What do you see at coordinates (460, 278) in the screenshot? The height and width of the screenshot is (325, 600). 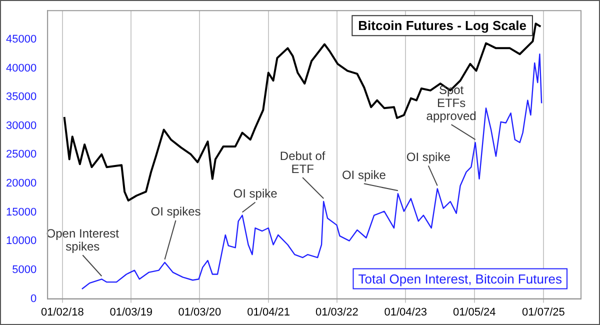 I see `text: Total Open Interest, Bitcoin Futures` at bounding box center [460, 278].